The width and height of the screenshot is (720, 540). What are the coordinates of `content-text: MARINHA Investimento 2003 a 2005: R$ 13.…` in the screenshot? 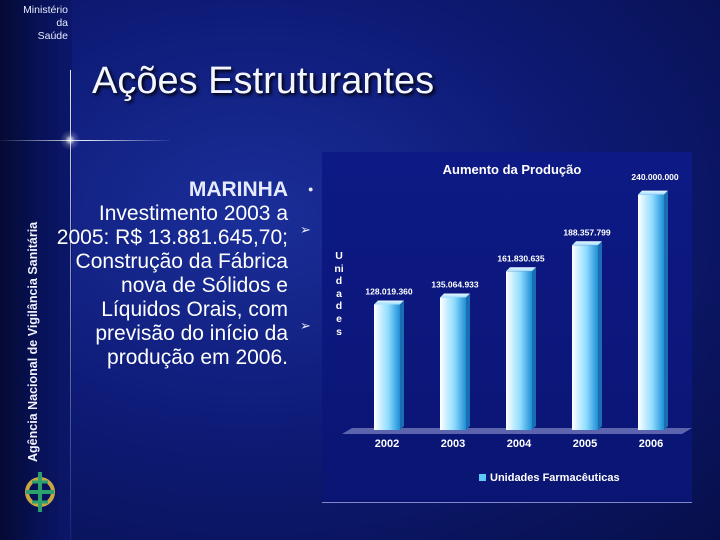 It's located at (172, 274).